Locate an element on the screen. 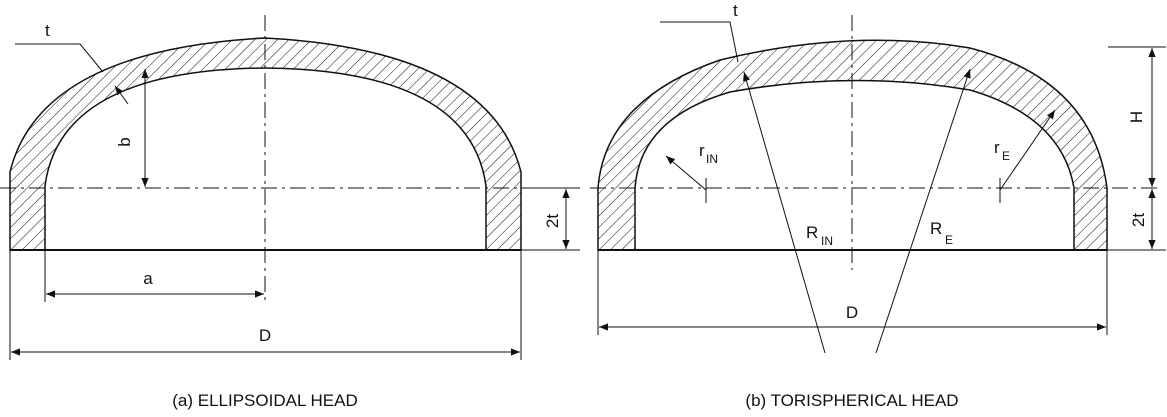 Image resolution: width=1167 pixels, height=417 pixels. ellipsoidal-D-label: D is located at coordinates (265, 335).